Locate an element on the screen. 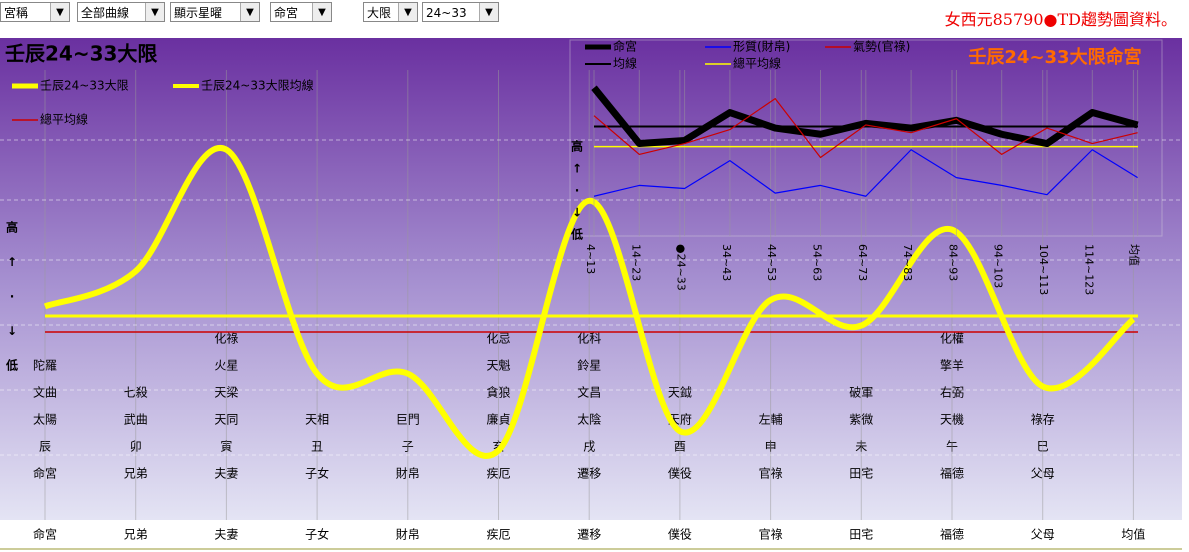 The width and height of the screenshot is (1189, 552). x-tick-label: 遷移 is located at coordinates (589, 535).